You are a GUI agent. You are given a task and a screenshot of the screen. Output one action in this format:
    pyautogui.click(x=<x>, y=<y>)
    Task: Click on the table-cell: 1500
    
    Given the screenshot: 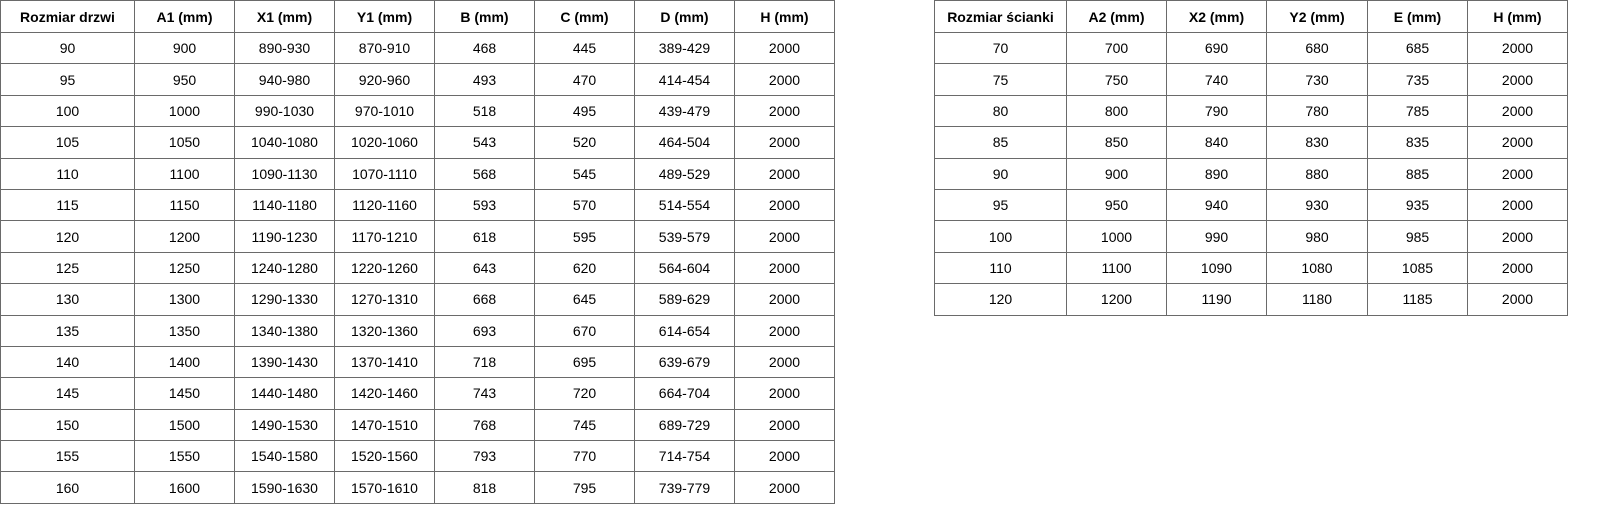 What is the action you would take?
    pyautogui.click(x=184, y=425)
    